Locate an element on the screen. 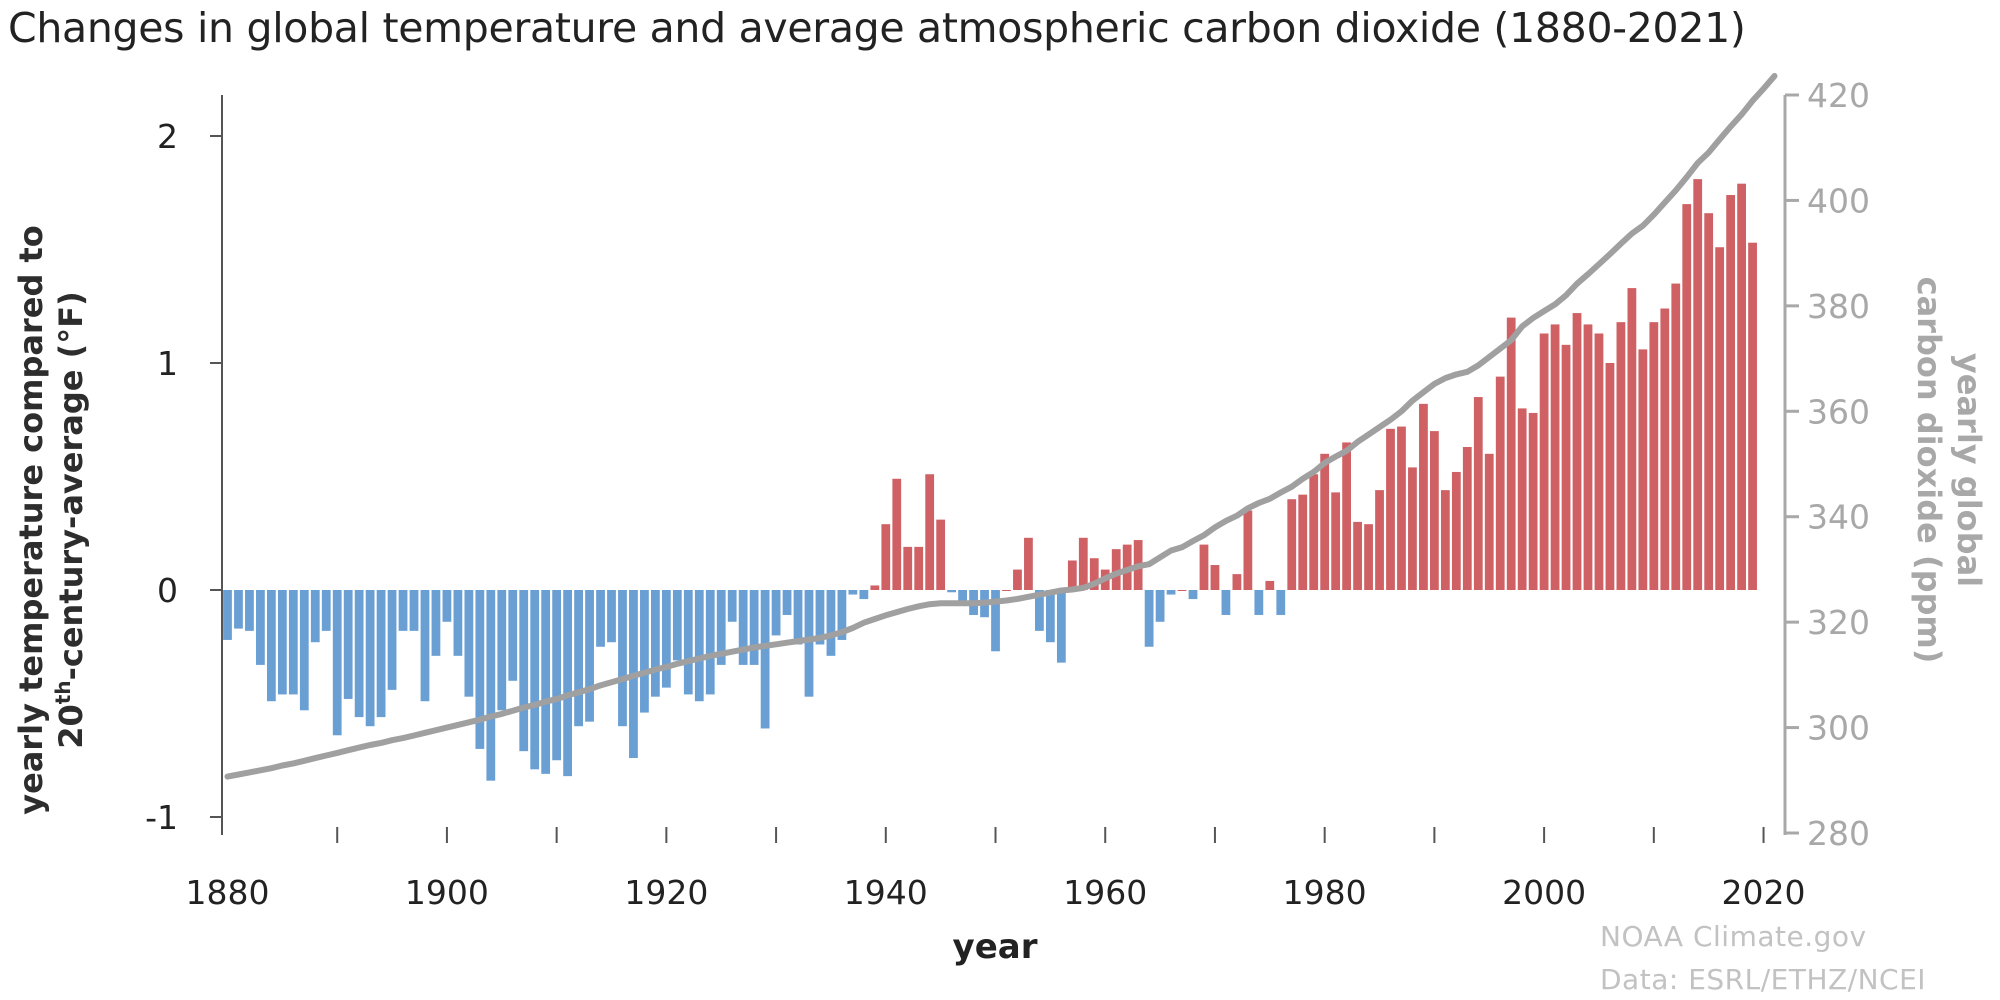  right-axis-label-line2: carbon dioxide (ppm) is located at coordinates (1929, 470).